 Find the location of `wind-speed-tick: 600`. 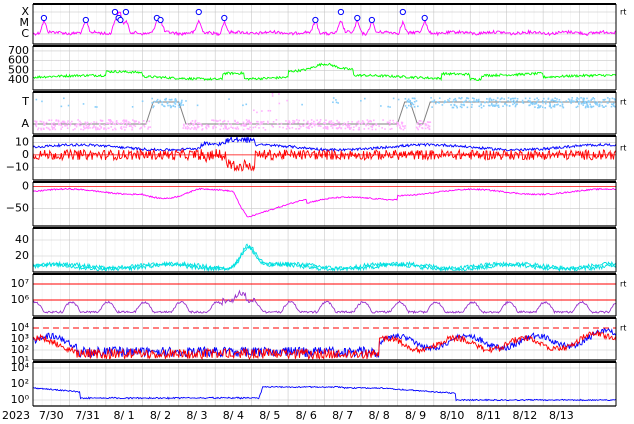

wind-speed-tick: 600 is located at coordinates (18, 60).